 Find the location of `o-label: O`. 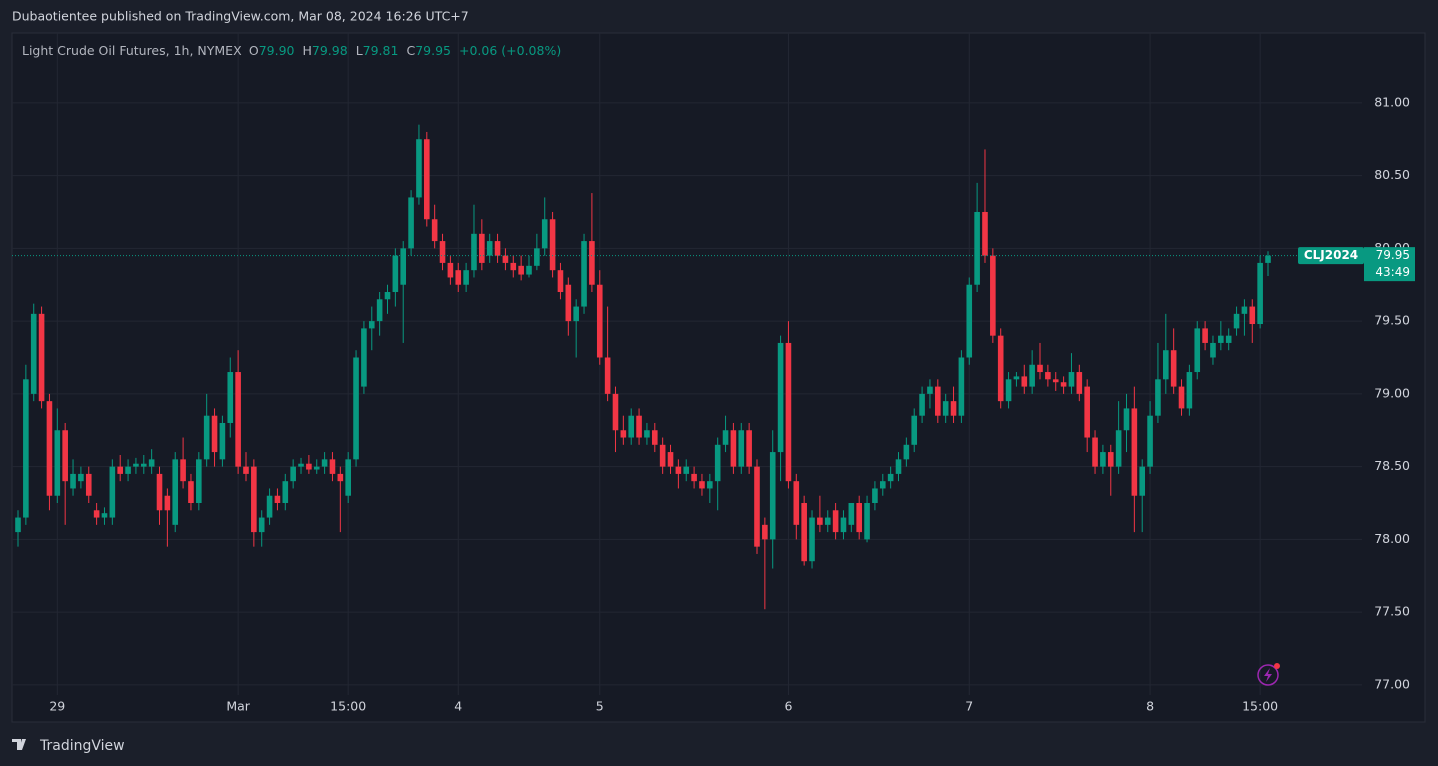

o-label: O is located at coordinates (254, 50).